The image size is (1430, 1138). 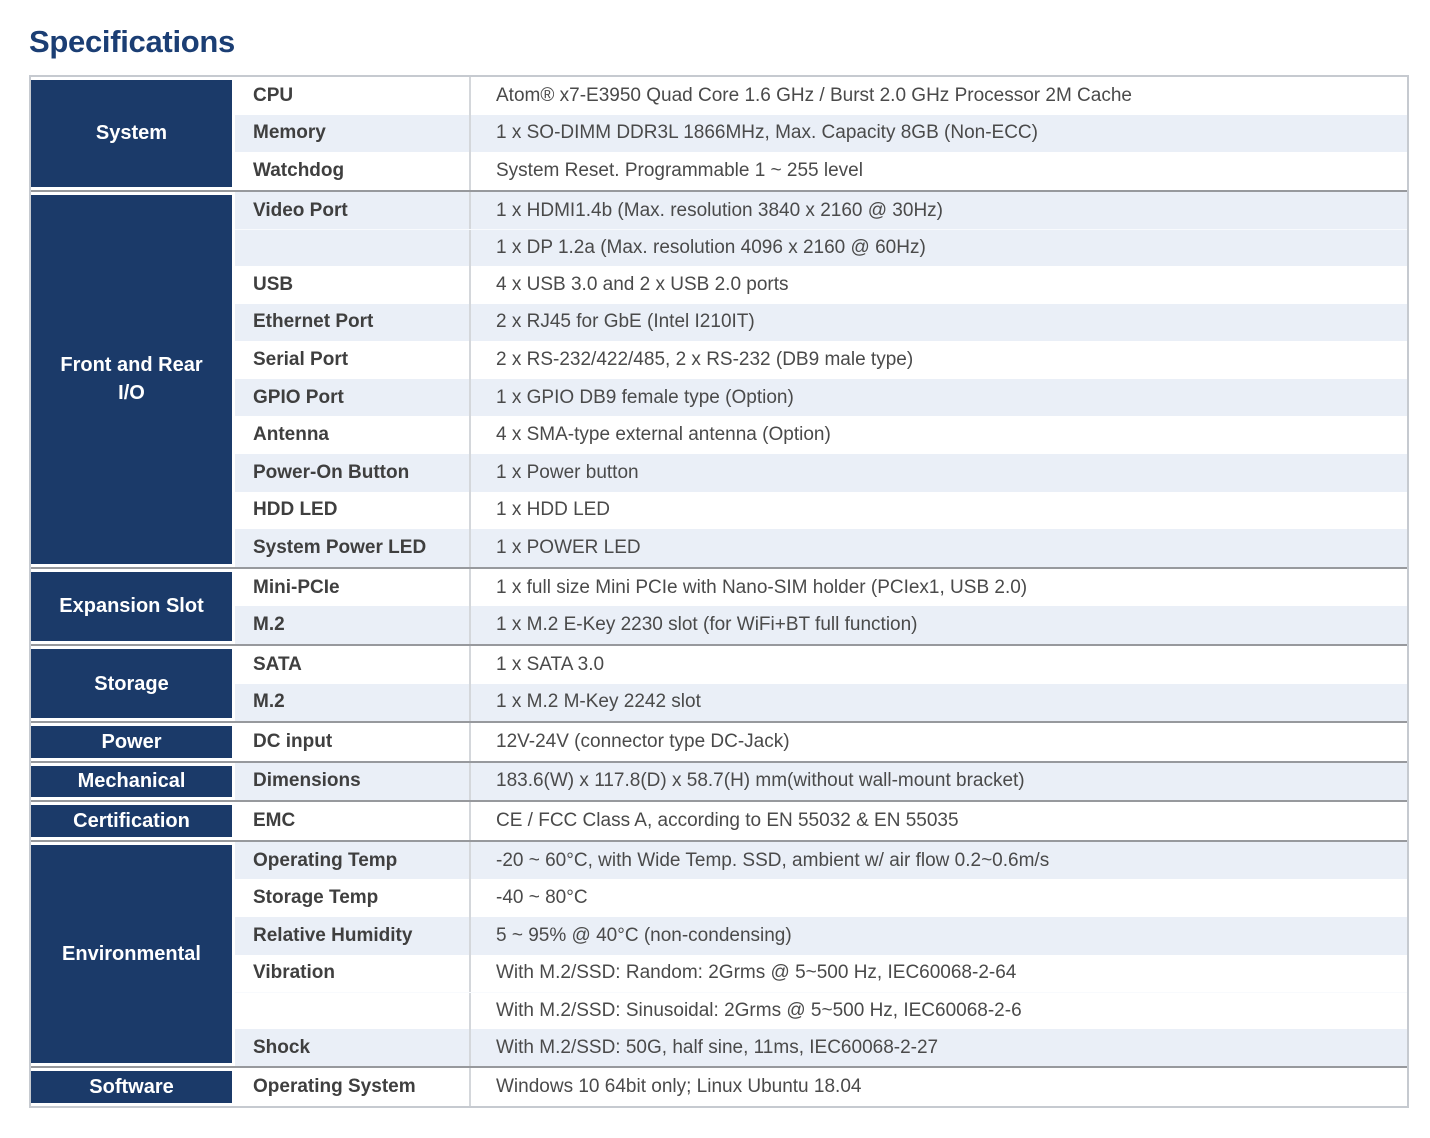 What do you see at coordinates (273, 284) in the screenshot?
I see `spec-label: USB` at bounding box center [273, 284].